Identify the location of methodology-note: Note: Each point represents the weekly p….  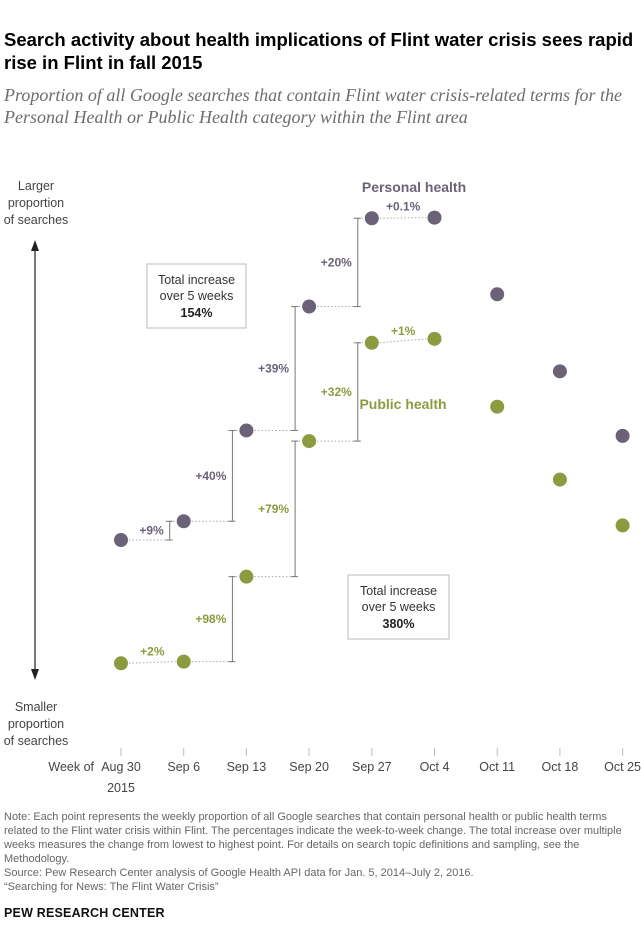
(313, 838).